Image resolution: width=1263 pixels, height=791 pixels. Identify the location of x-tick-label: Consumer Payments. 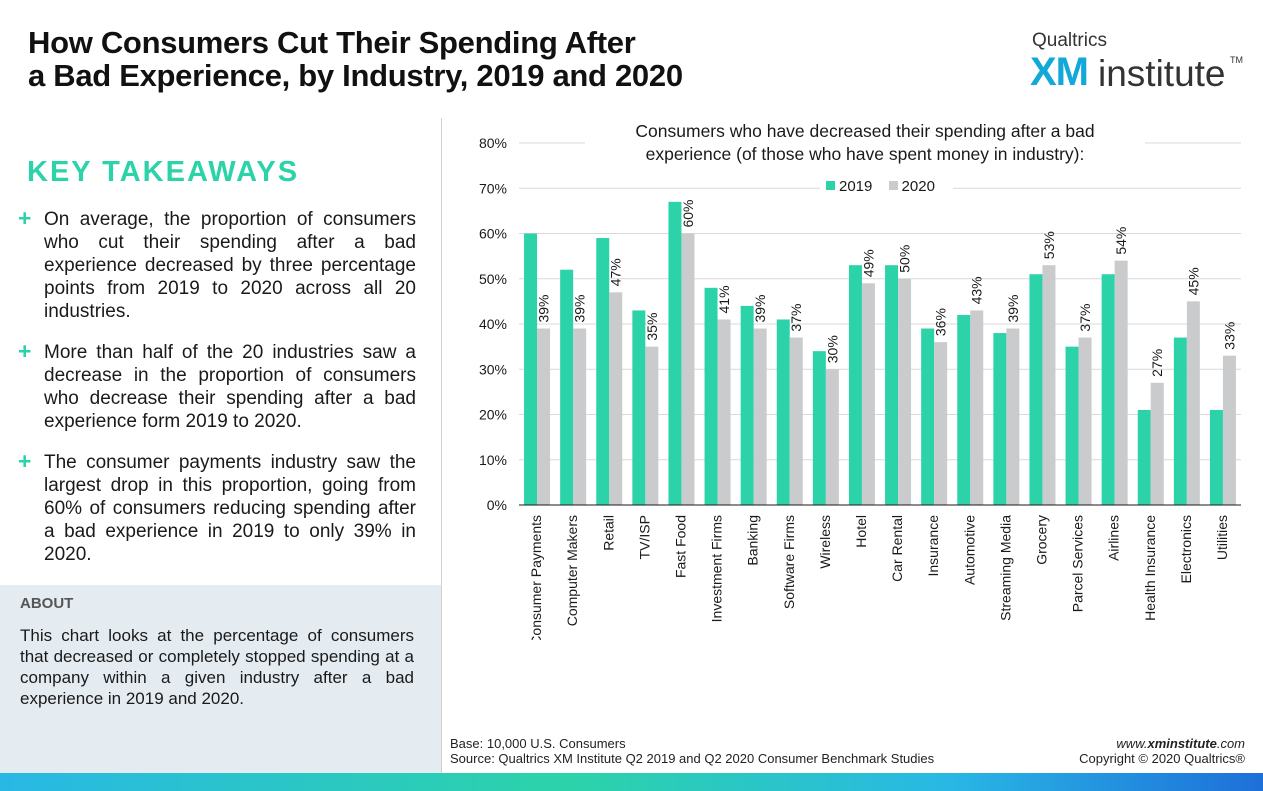
(536, 577).